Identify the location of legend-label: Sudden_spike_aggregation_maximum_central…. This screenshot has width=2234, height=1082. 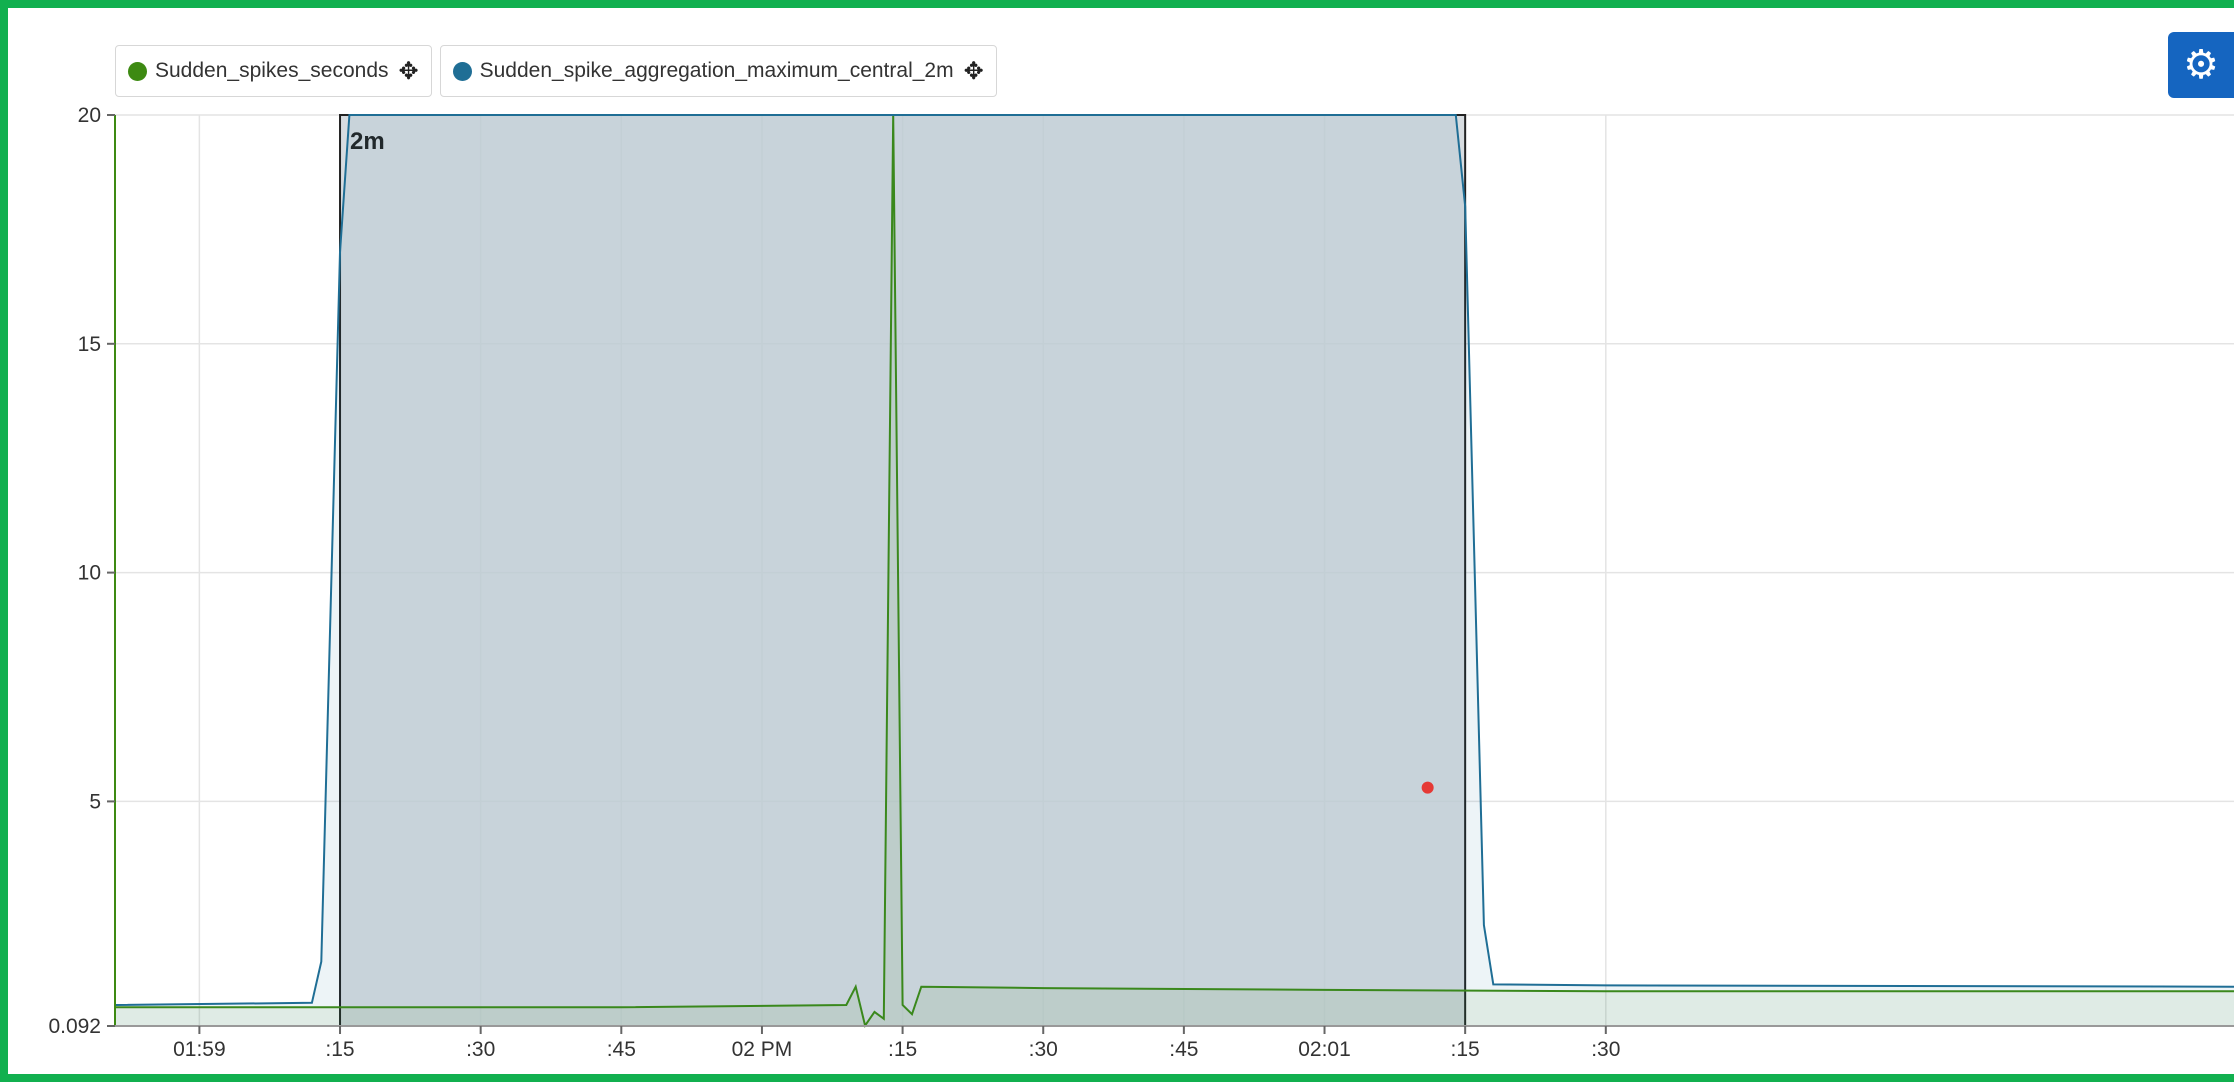
(716, 70).